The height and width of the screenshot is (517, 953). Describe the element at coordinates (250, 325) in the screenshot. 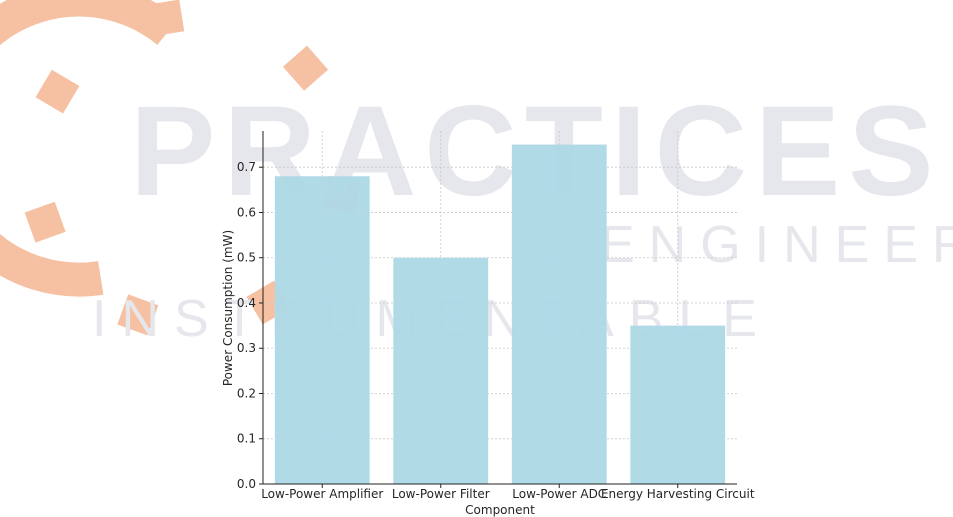

I see `y-ticks: 0.0 0.1 0.2 0.3 0.4 0.5 0.6 0.7` at that location.